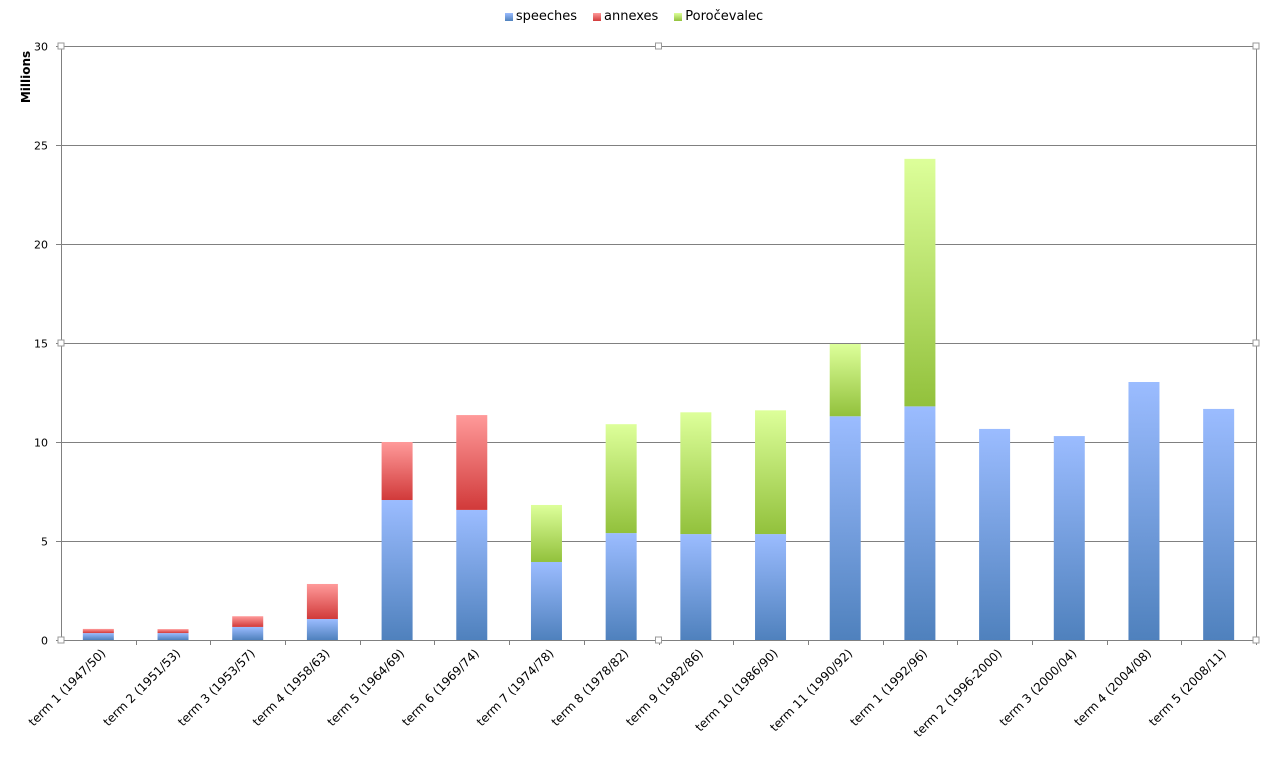 This screenshot has width=1268, height=760. Describe the element at coordinates (888, 687) in the screenshot. I see `x-tick-label: term 1 (1992/96)` at that location.